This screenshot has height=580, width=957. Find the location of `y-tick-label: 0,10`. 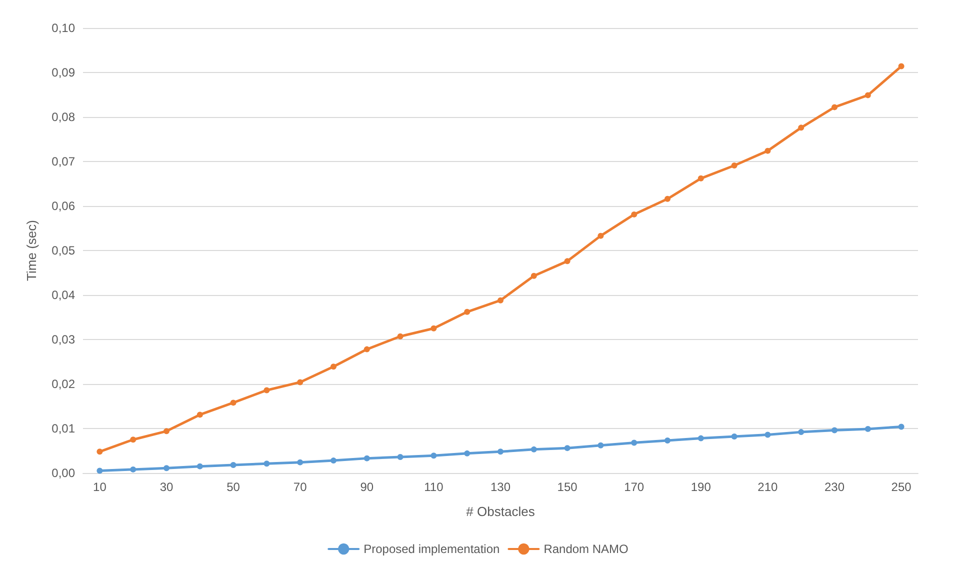

y-tick-label: 0,10 is located at coordinates (64, 28).